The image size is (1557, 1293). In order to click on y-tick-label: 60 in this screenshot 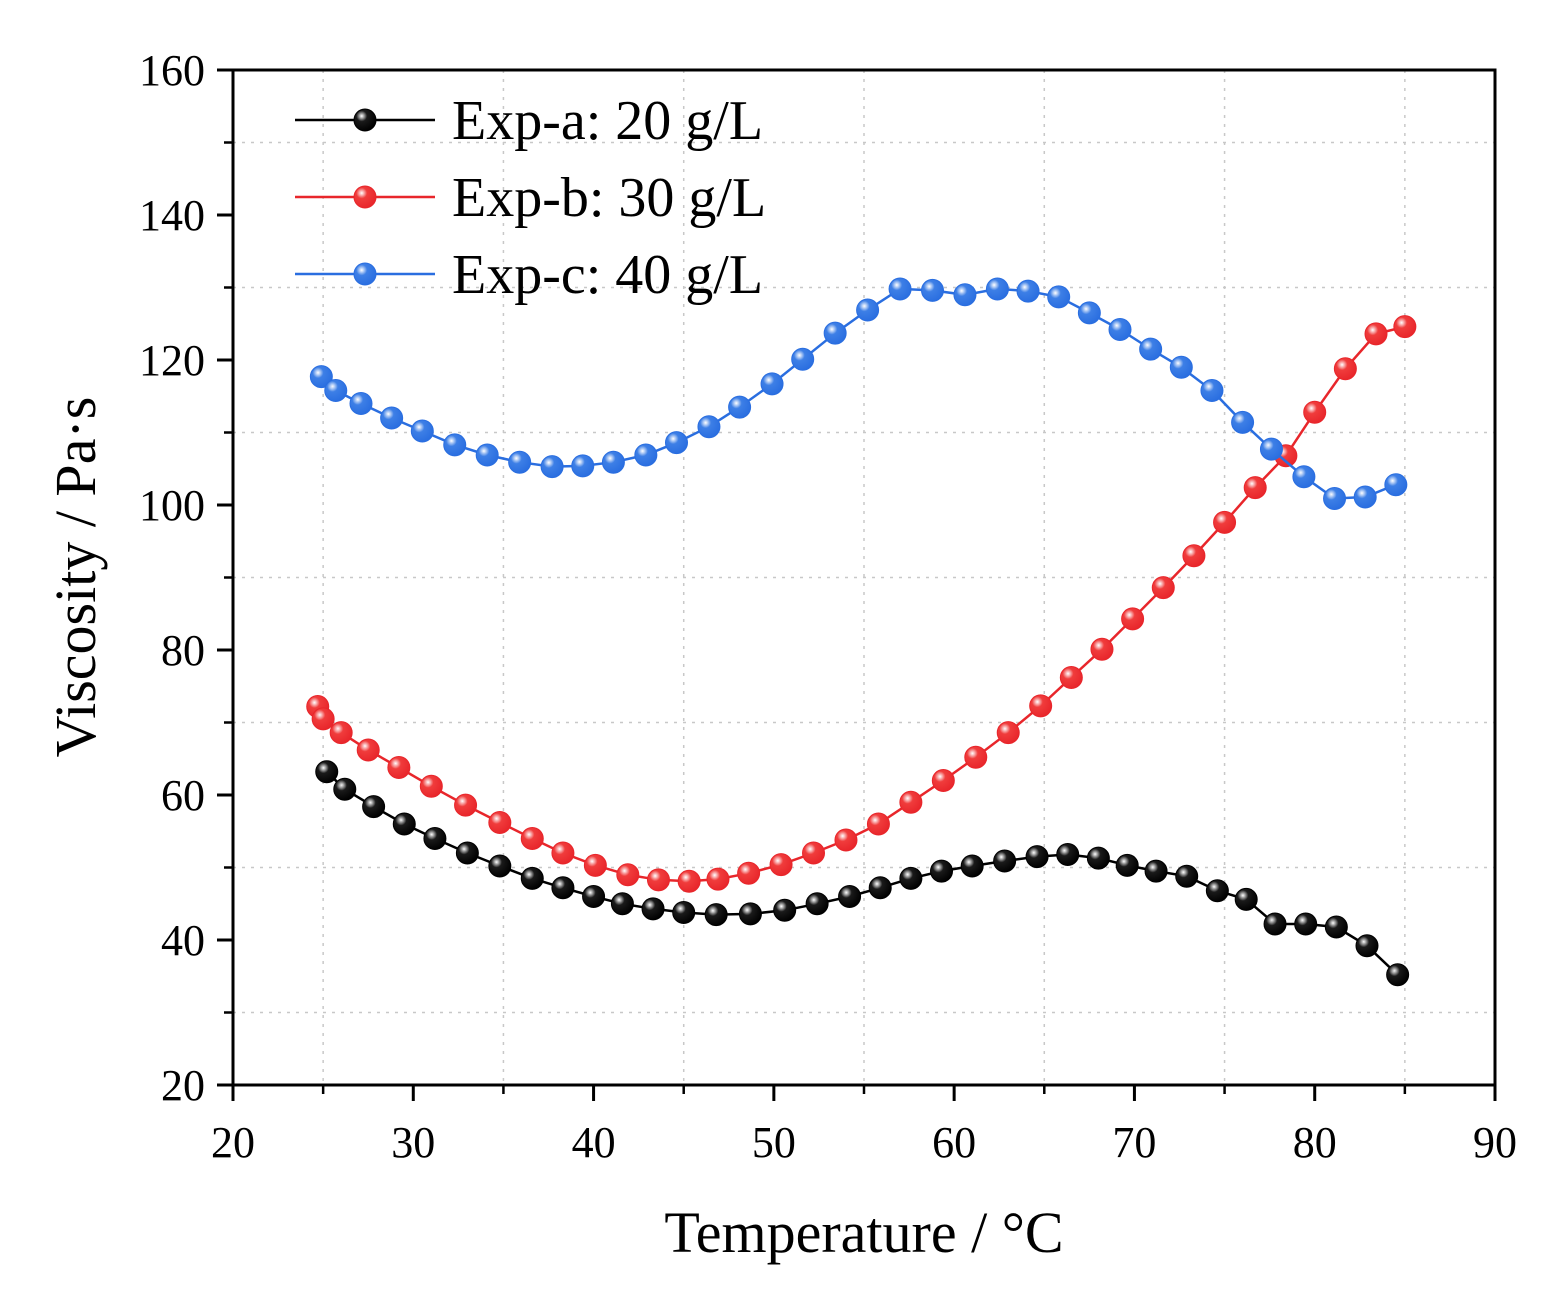, I will do `click(183, 795)`.